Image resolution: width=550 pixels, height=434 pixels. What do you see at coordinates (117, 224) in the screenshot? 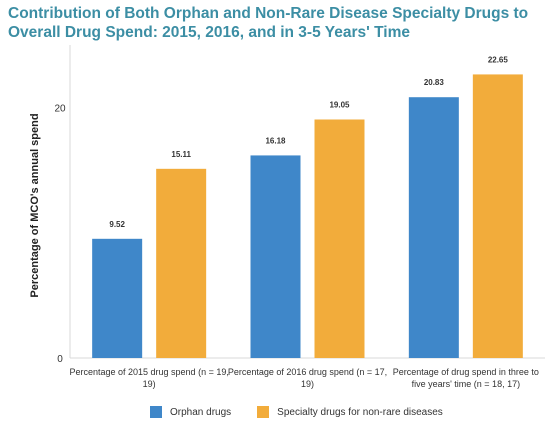
I see `data-label-orphan-1: 9.52` at bounding box center [117, 224].